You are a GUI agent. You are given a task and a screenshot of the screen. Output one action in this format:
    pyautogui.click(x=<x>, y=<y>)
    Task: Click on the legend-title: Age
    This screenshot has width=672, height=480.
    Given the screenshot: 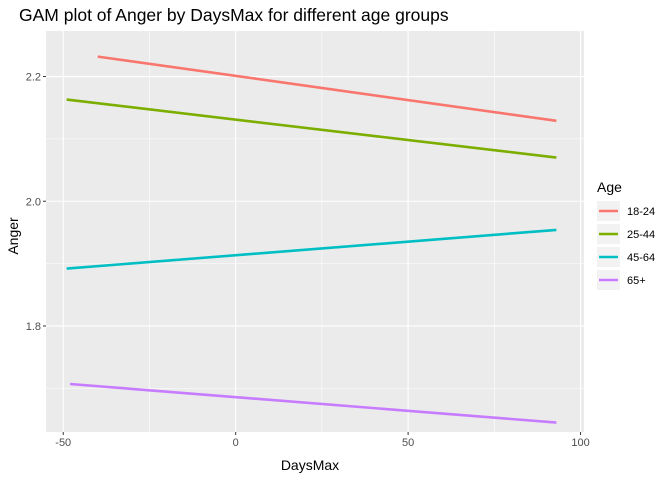 What is the action you would take?
    pyautogui.click(x=609, y=187)
    